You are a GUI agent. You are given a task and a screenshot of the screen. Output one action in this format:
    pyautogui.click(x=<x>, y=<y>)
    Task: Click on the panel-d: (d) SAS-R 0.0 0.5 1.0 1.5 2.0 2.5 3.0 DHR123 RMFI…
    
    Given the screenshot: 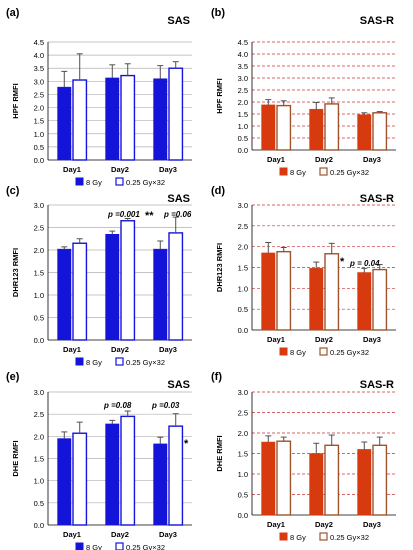 What is the action you would take?
    pyautogui.click(x=303, y=271)
    